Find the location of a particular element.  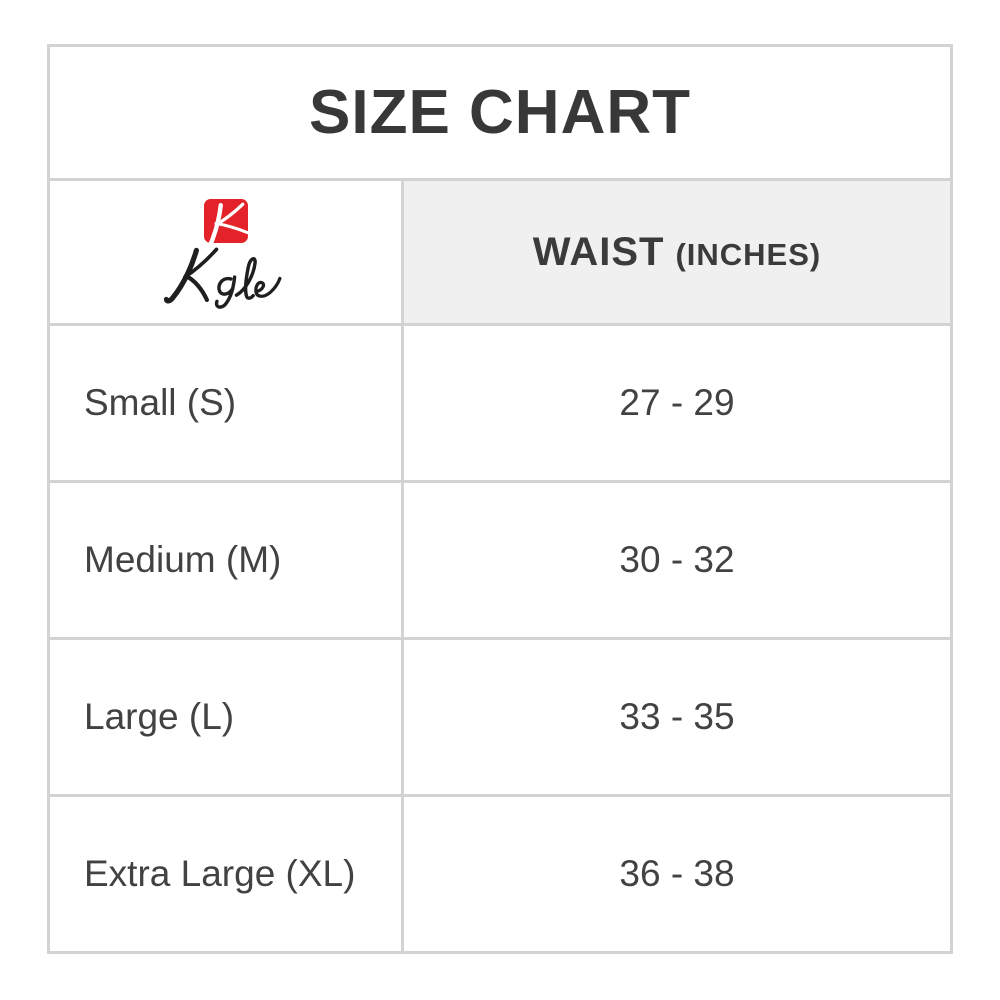

size-label: Large (L) is located at coordinates (159, 716).